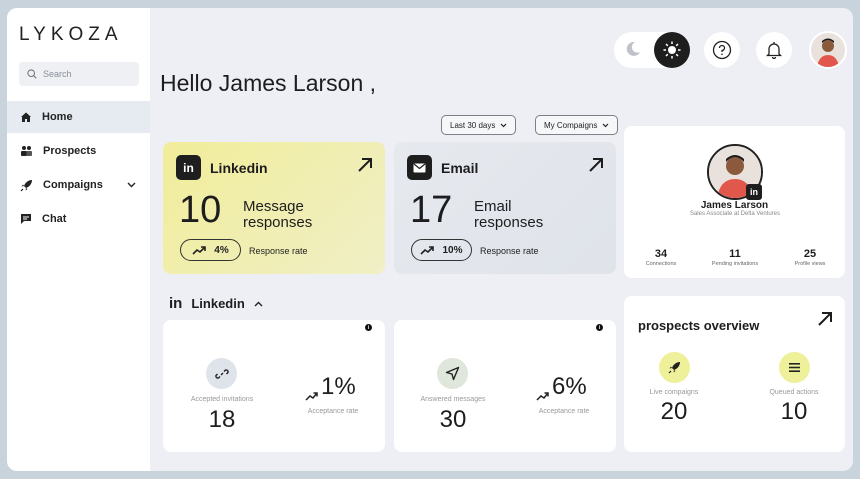 This screenshot has height=479, width=860. What do you see at coordinates (633, 49) in the screenshot?
I see `moon-icon` at bounding box center [633, 49].